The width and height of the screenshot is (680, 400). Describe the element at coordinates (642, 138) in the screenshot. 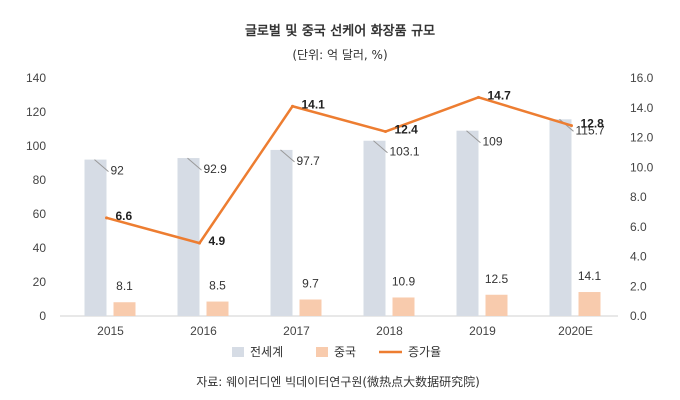

I see `y-right-tick-label: 12.0` at that location.